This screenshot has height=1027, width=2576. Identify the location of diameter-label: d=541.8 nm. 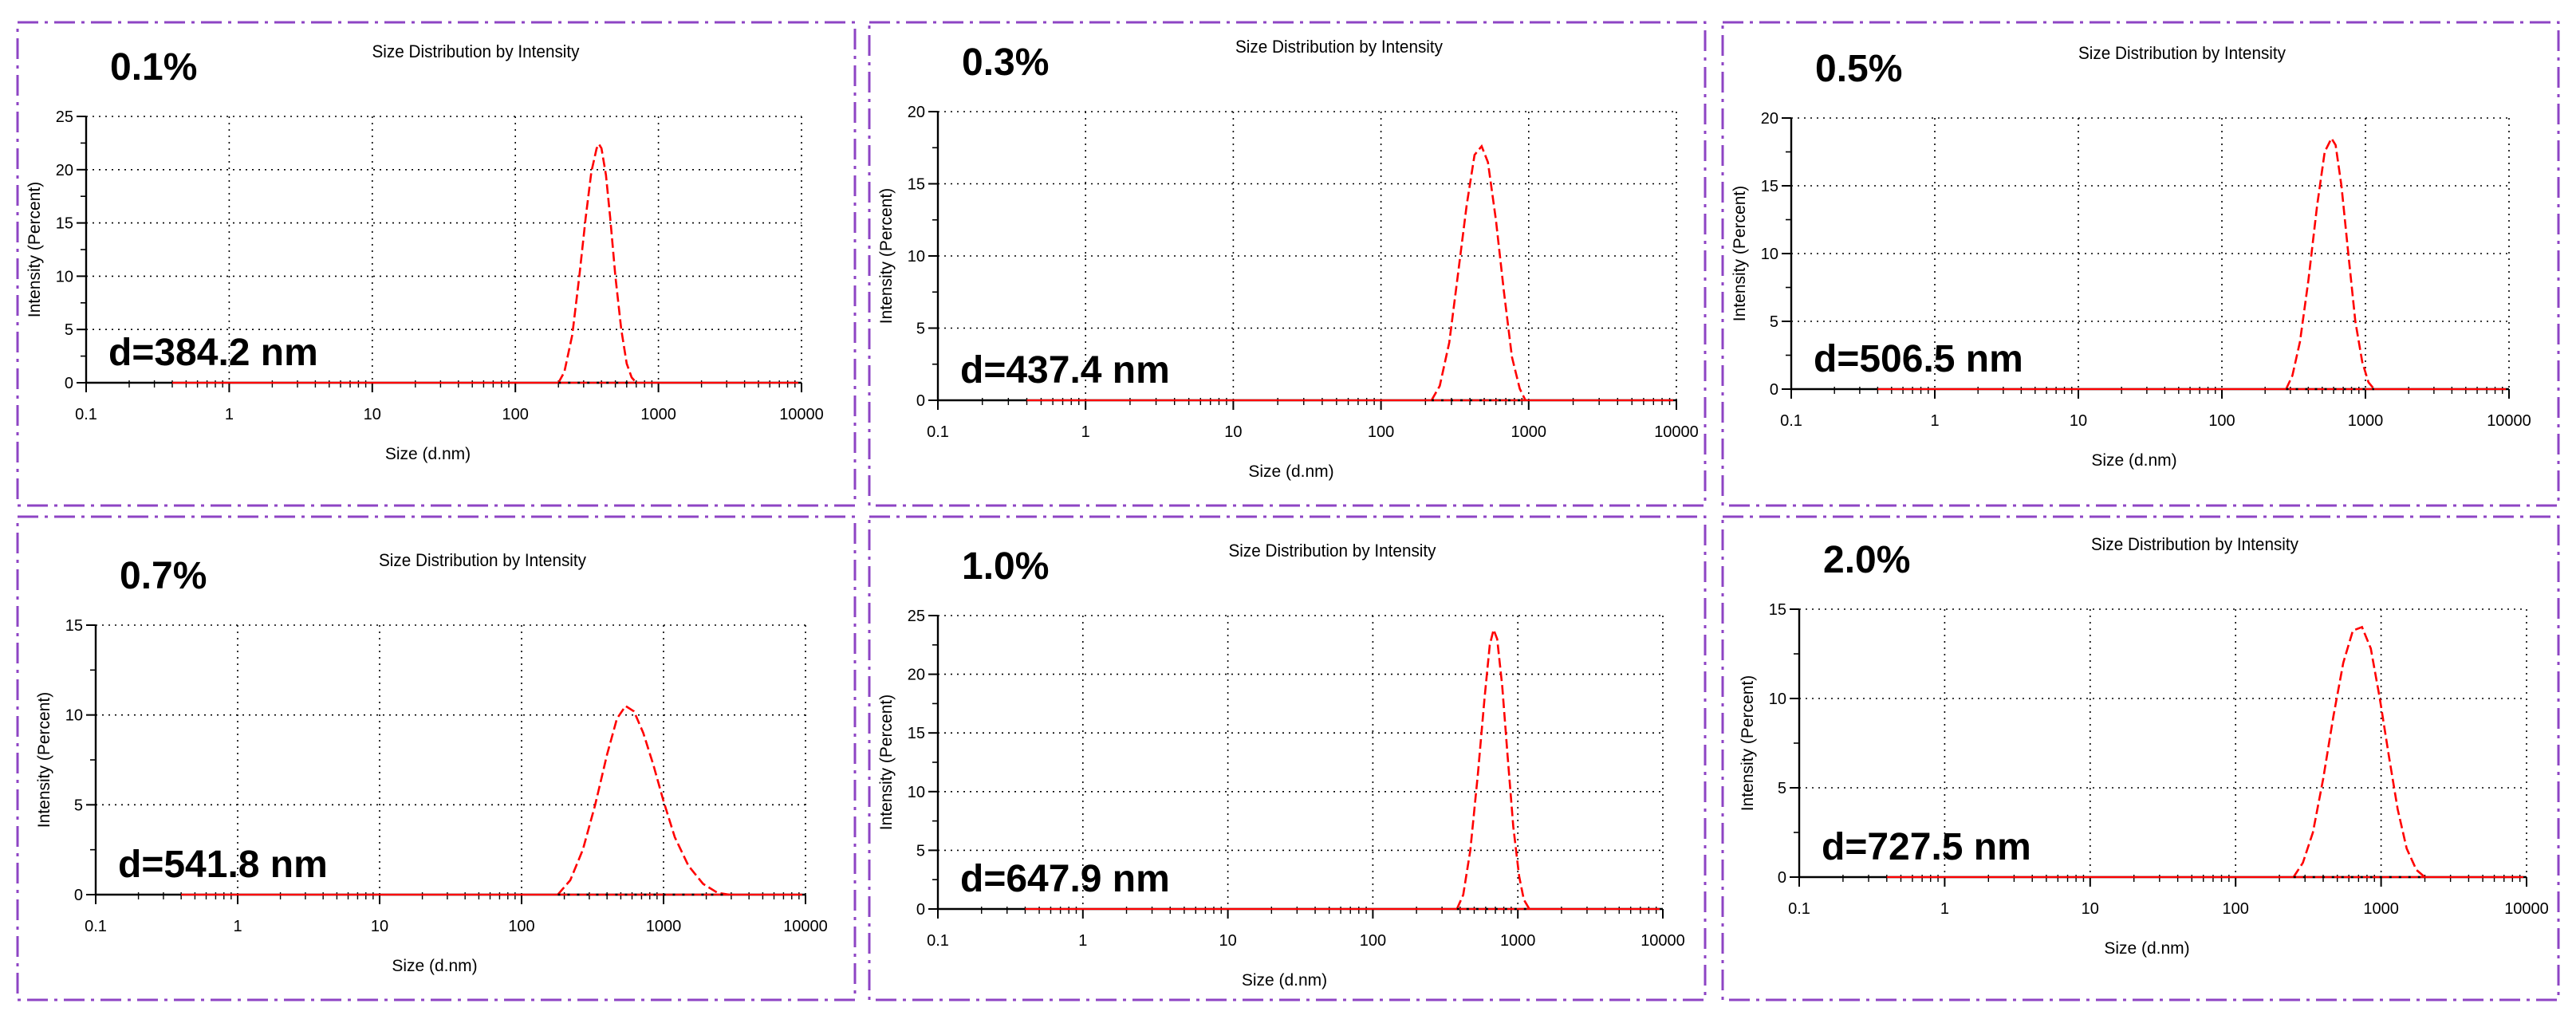
(223, 865).